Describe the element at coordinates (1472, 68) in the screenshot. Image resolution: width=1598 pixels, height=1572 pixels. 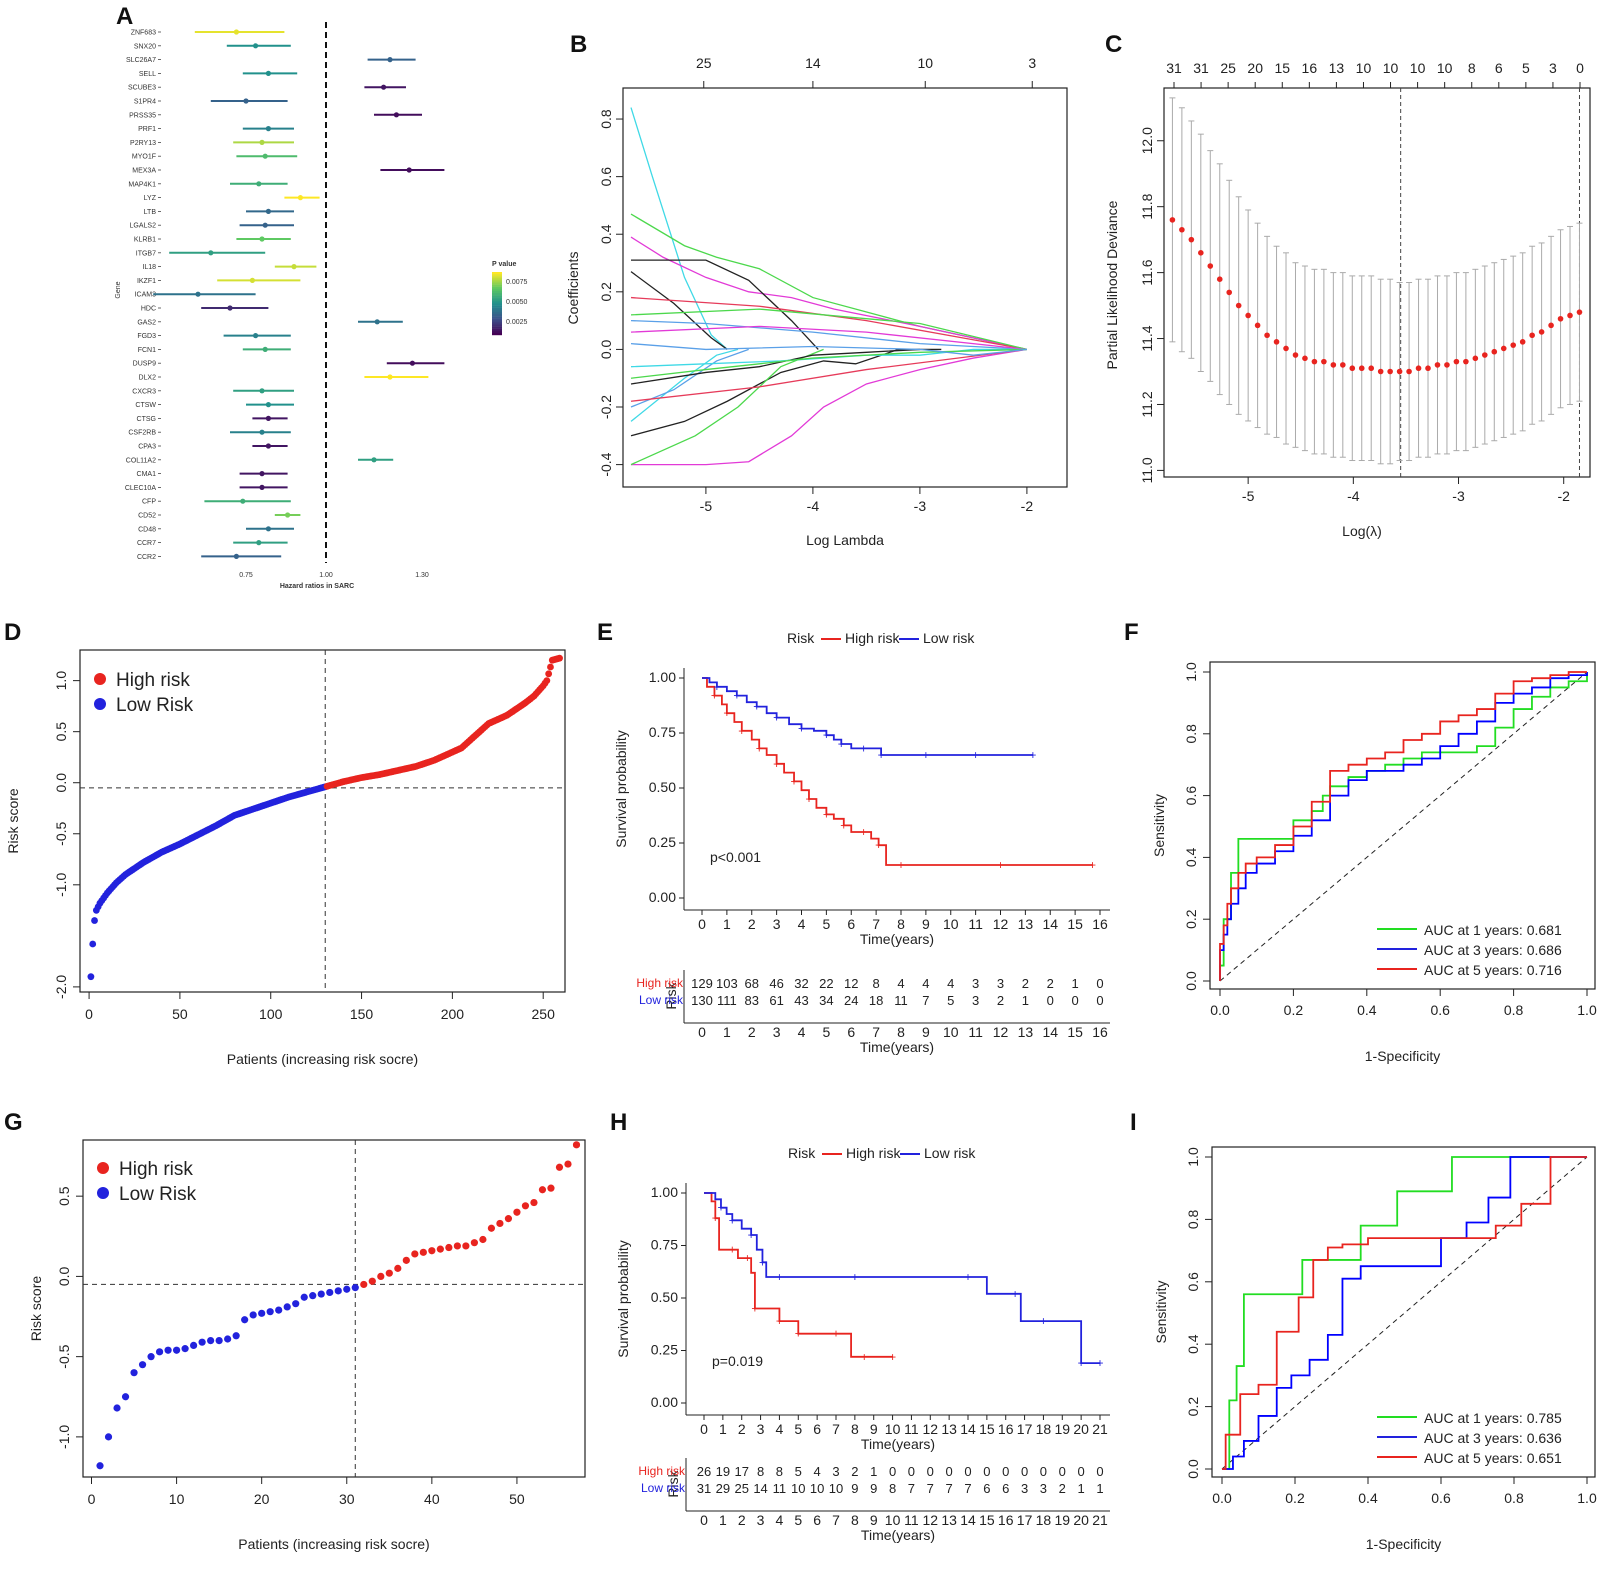
I see `top-tick-label: 8` at that location.